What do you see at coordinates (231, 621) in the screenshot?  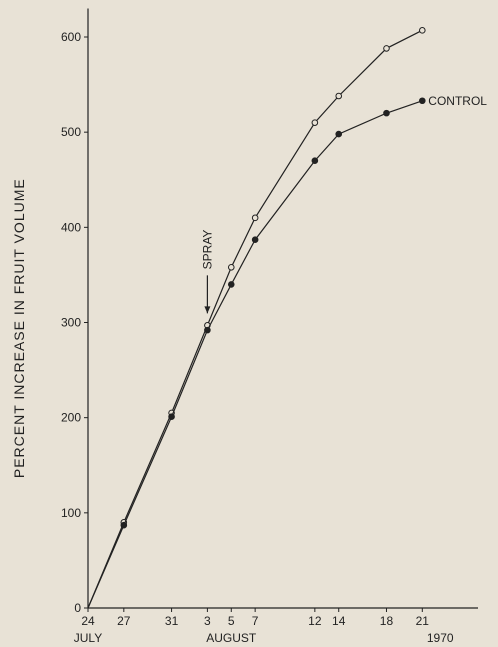 I see `x-tick-label: 5` at bounding box center [231, 621].